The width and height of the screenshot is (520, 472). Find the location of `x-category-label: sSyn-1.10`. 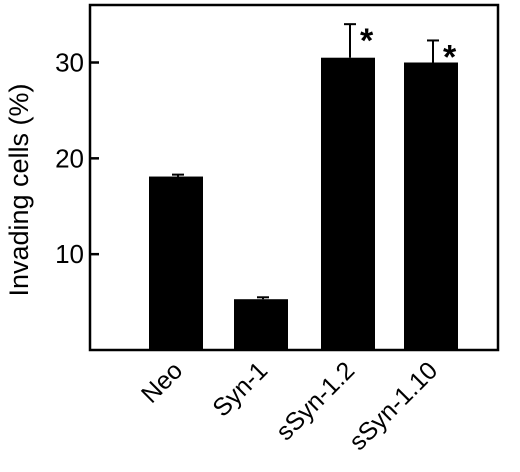

x-category-label: sSyn-1.10 is located at coordinates (393, 405).